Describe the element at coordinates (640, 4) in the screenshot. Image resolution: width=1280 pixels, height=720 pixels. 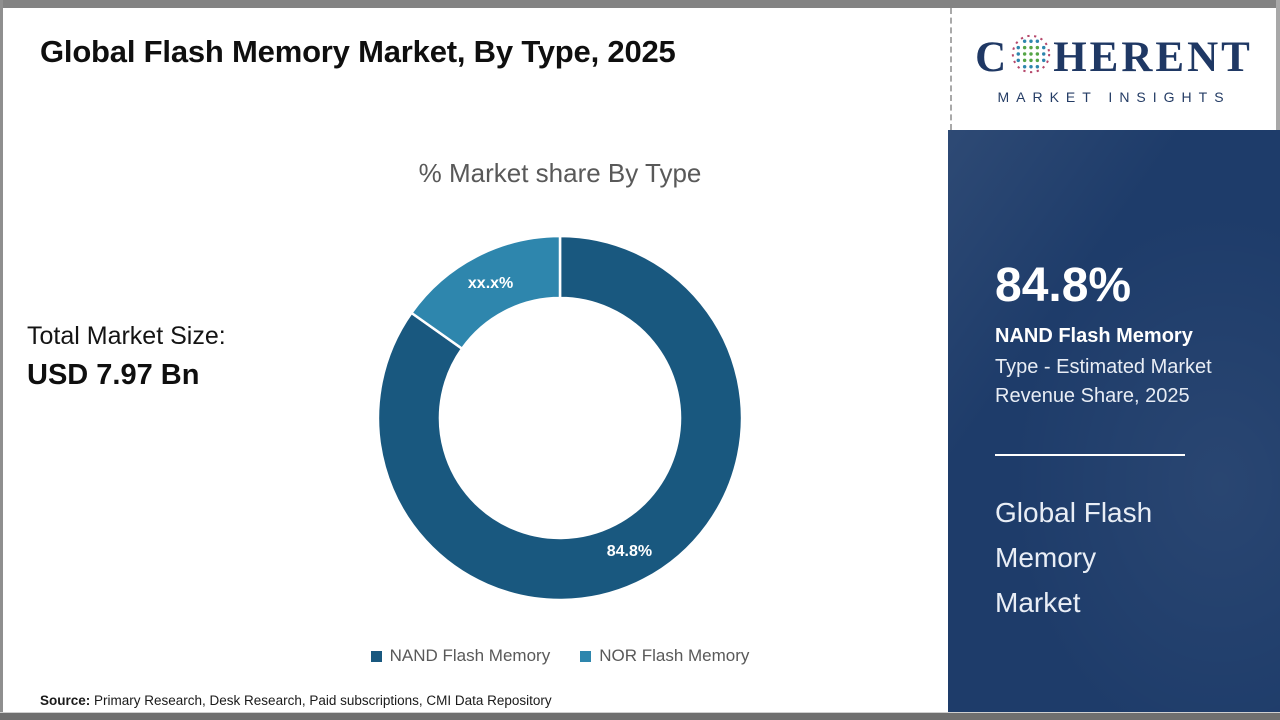
I see `top-border` at that location.